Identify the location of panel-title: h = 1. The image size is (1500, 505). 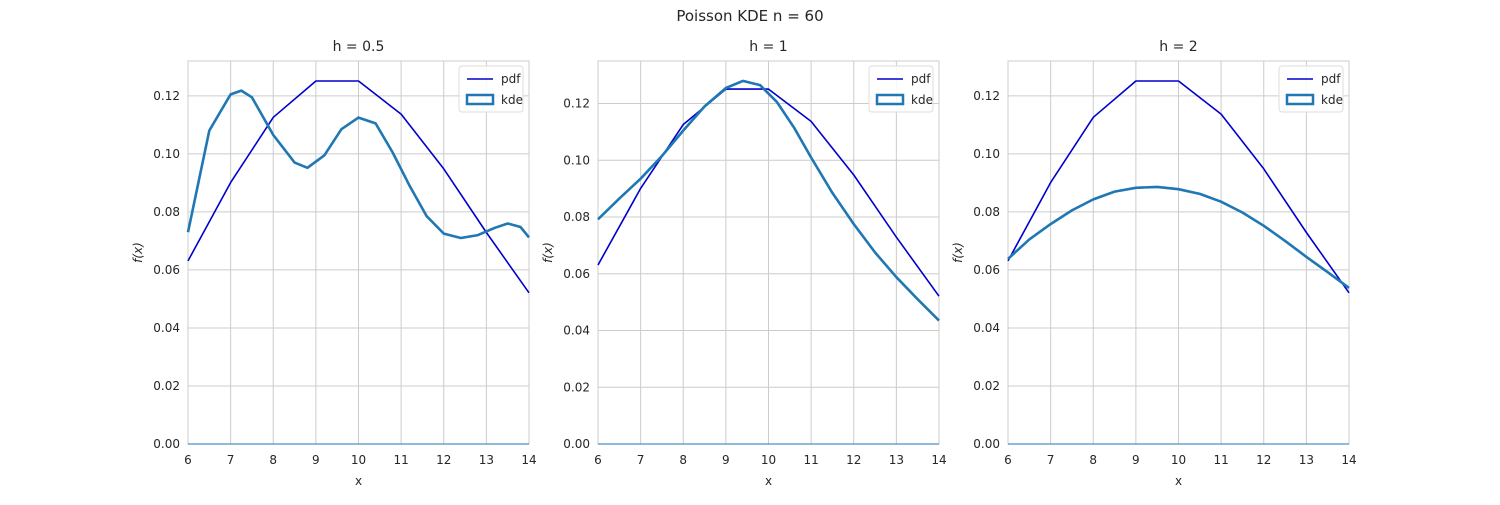
(768, 47).